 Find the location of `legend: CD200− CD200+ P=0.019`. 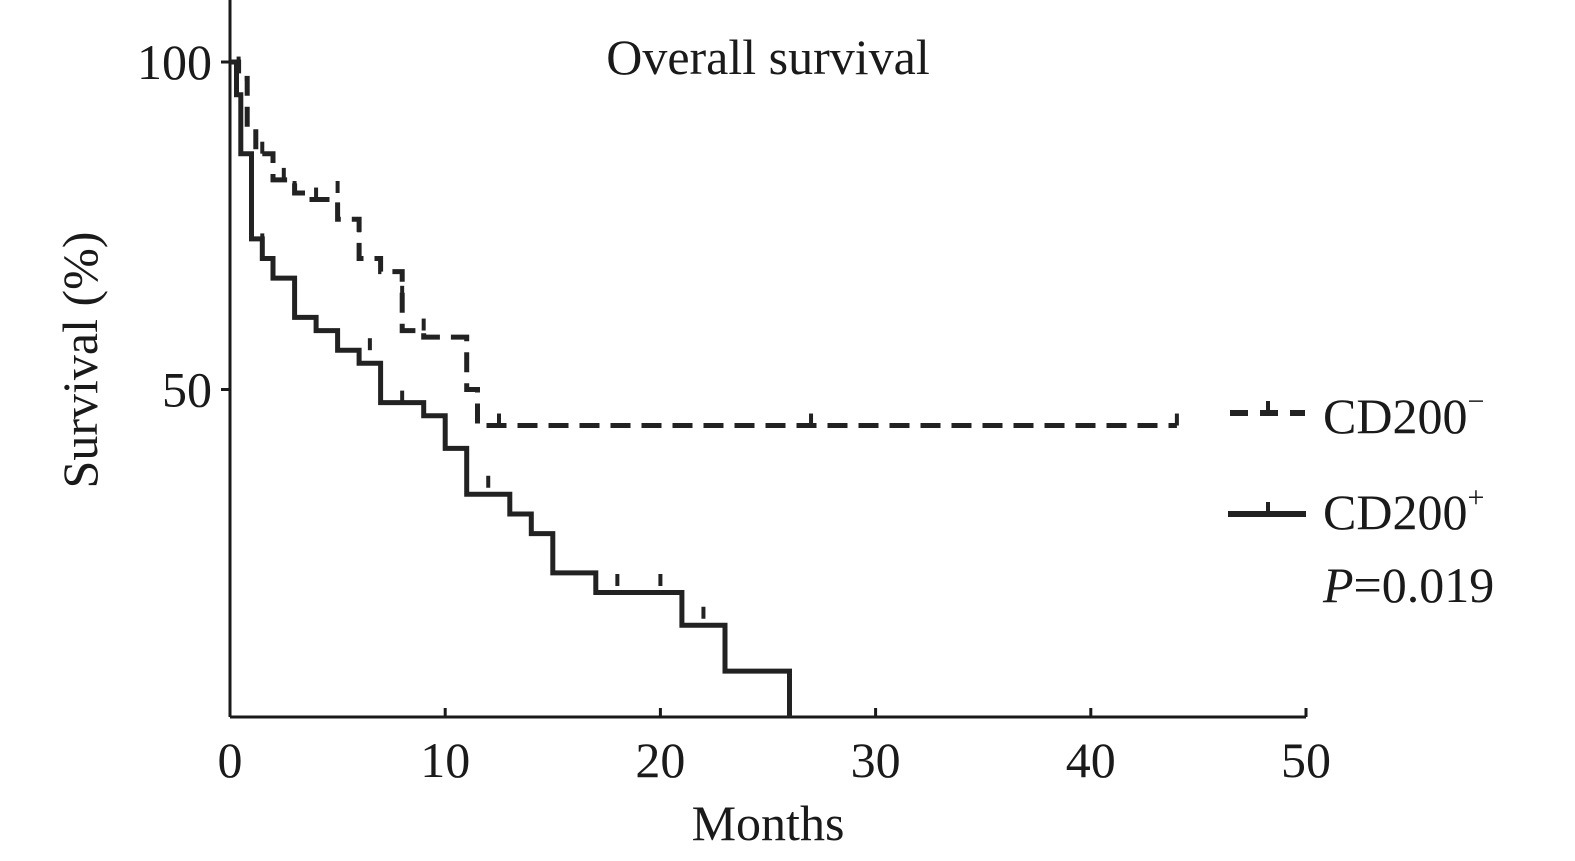

legend: CD200− CD200+ P=0.019 is located at coordinates (1361, 499).